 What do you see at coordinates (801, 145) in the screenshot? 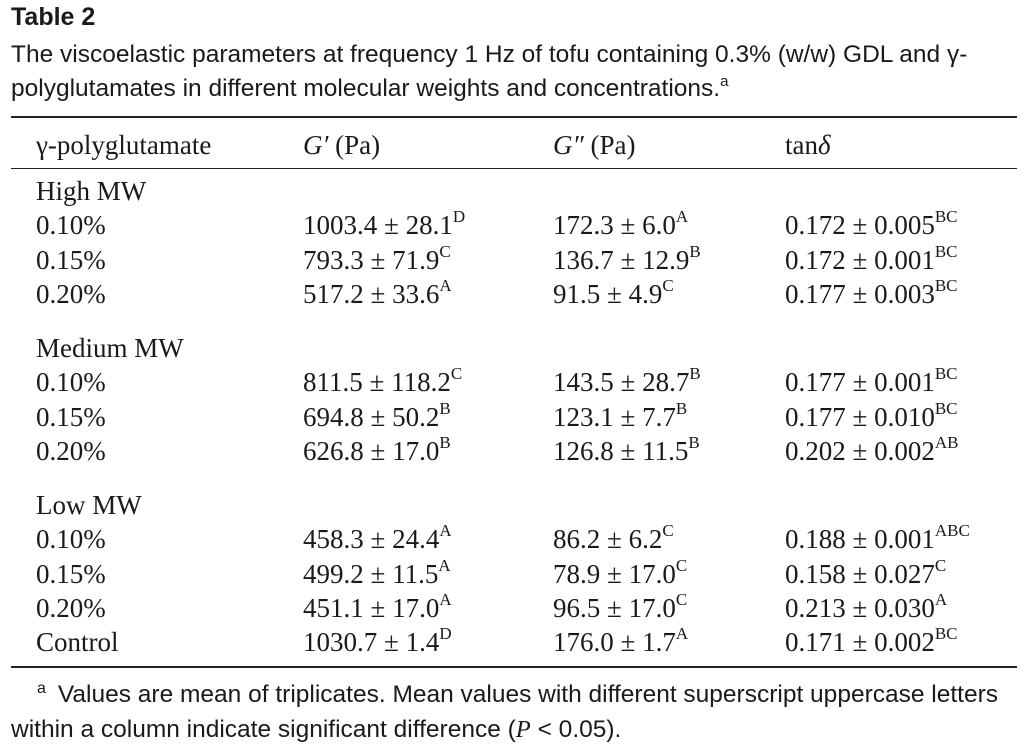
I see `header-tan-prefix: tan` at bounding box center [801, 145].